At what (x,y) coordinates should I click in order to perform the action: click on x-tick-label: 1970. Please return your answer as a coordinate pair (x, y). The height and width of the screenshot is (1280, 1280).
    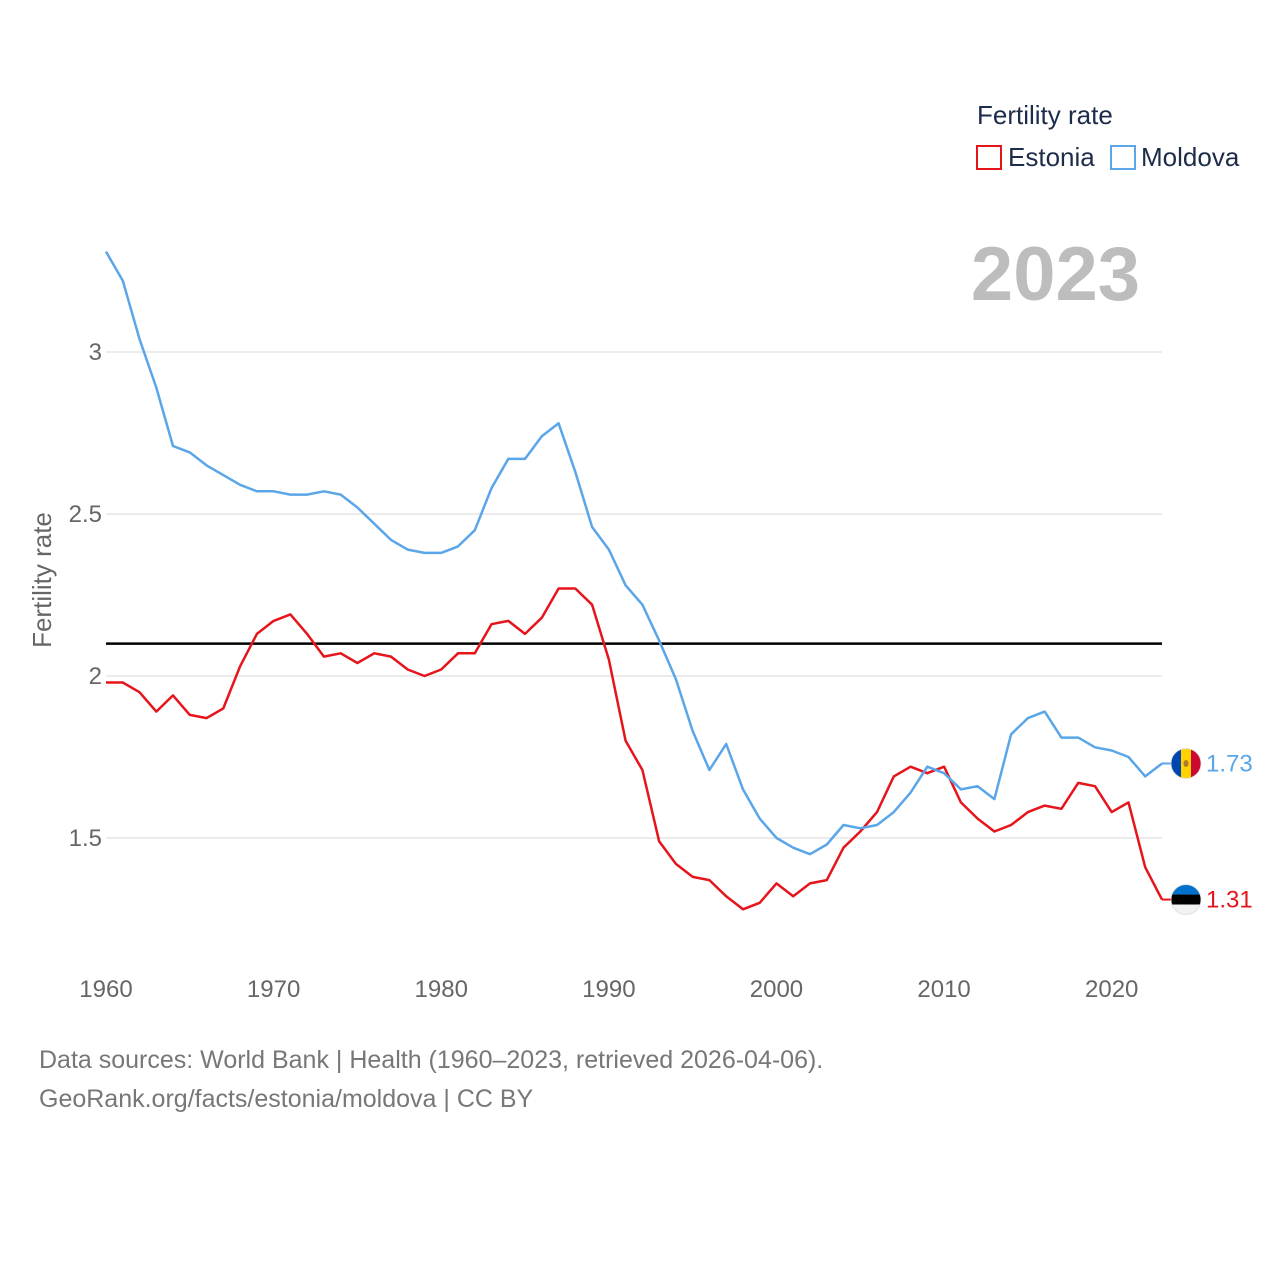
    Looking at the image, I should click on (273, 989).